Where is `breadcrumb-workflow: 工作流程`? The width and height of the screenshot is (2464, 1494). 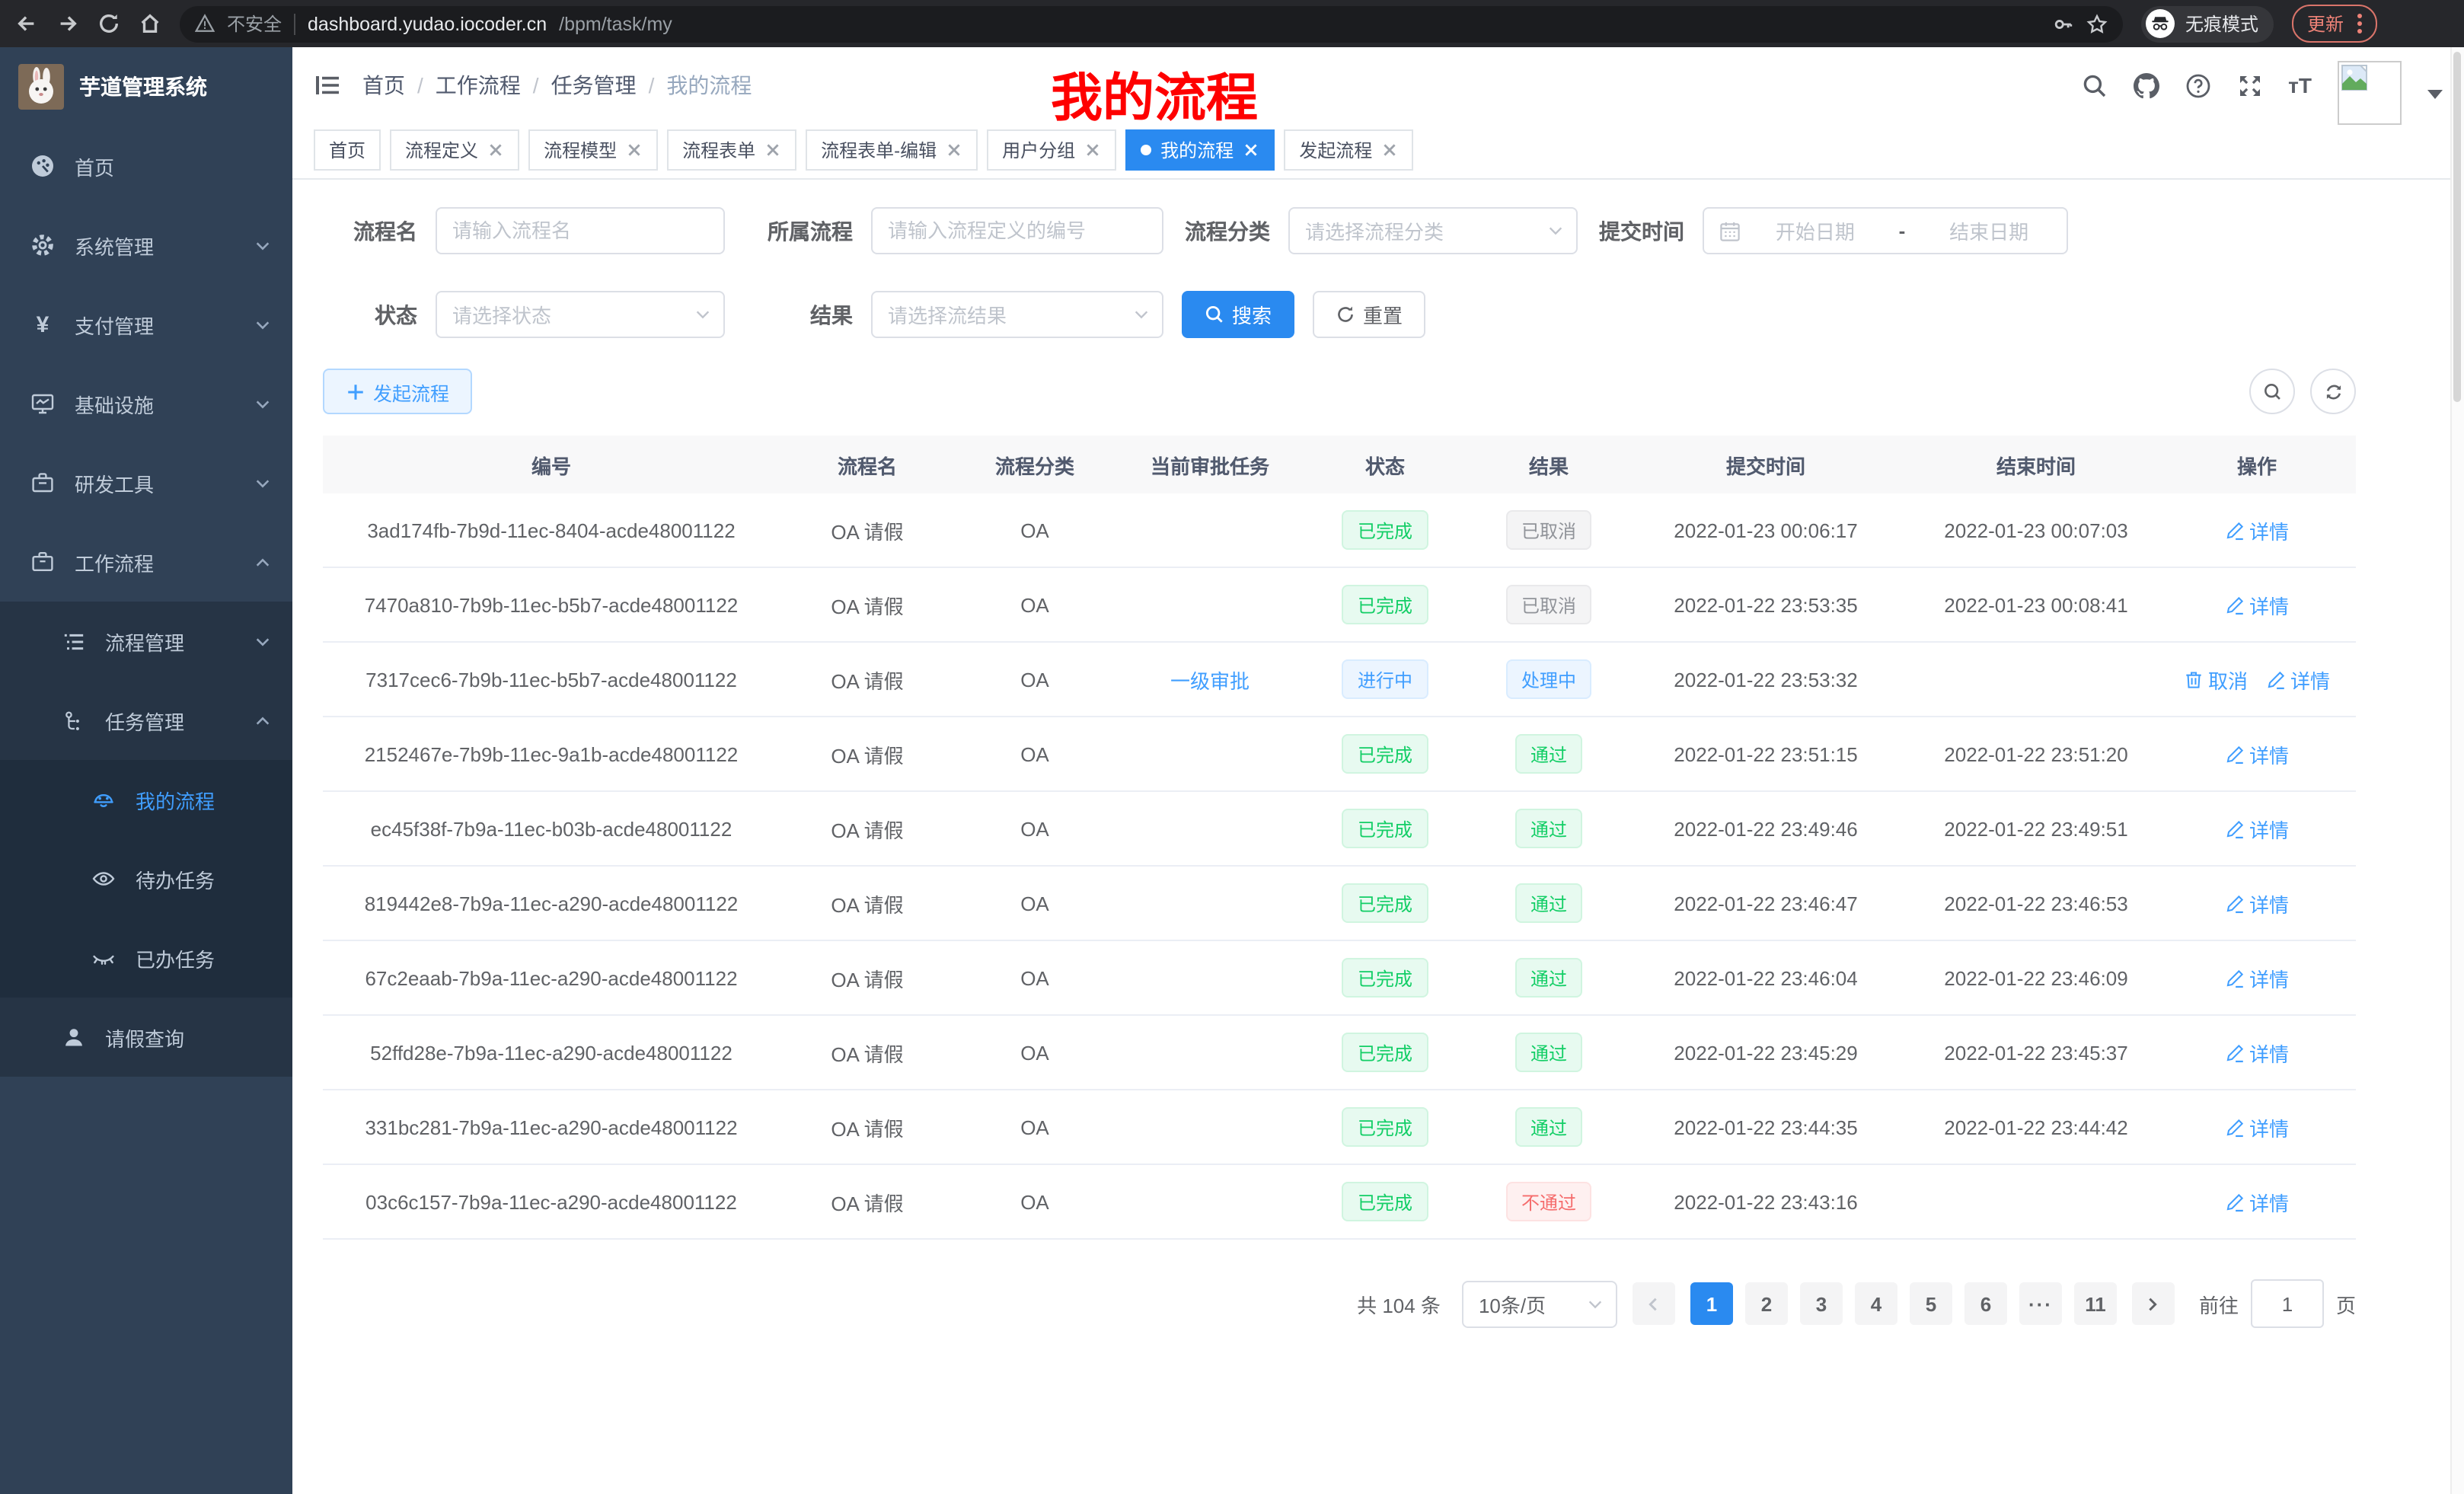 breadcrumb-workflow: 工作流程 is located at coordinates (478, 85).